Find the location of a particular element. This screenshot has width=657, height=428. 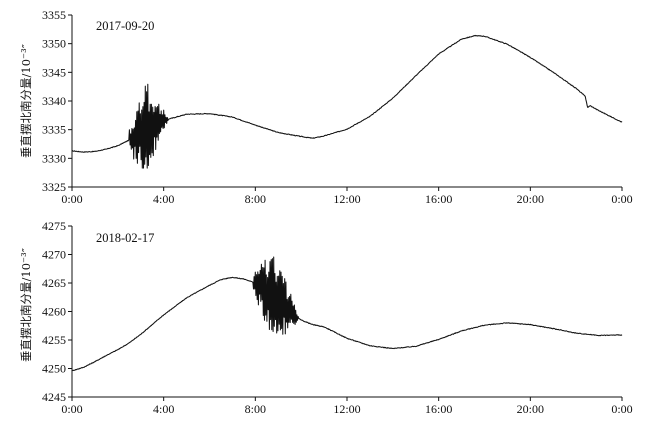

y-tick-label: 4250 is located at coordinates (54, 369).